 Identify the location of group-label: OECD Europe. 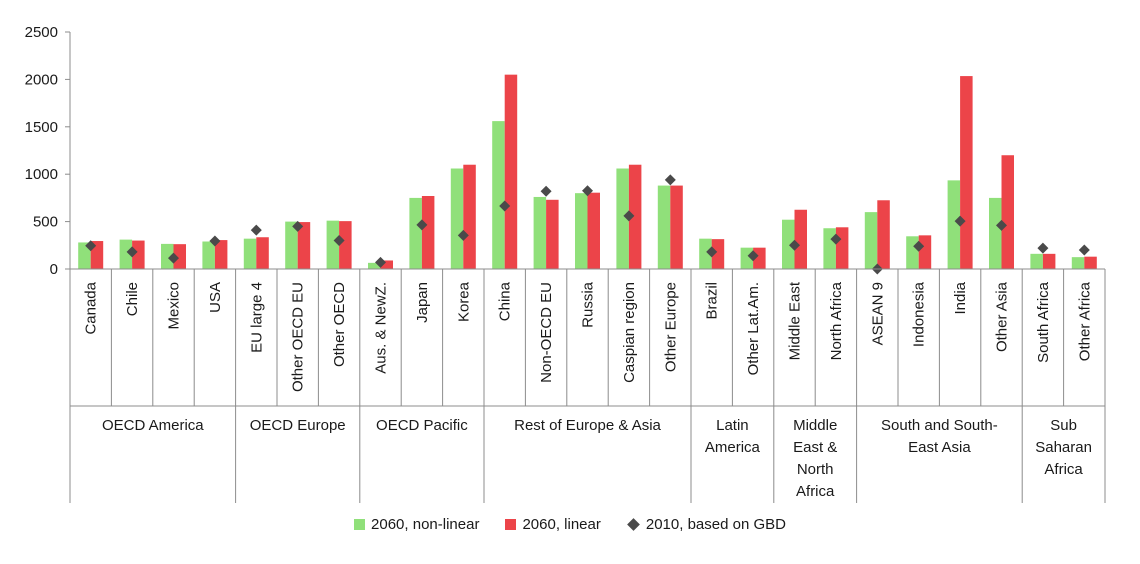
(298, 425).